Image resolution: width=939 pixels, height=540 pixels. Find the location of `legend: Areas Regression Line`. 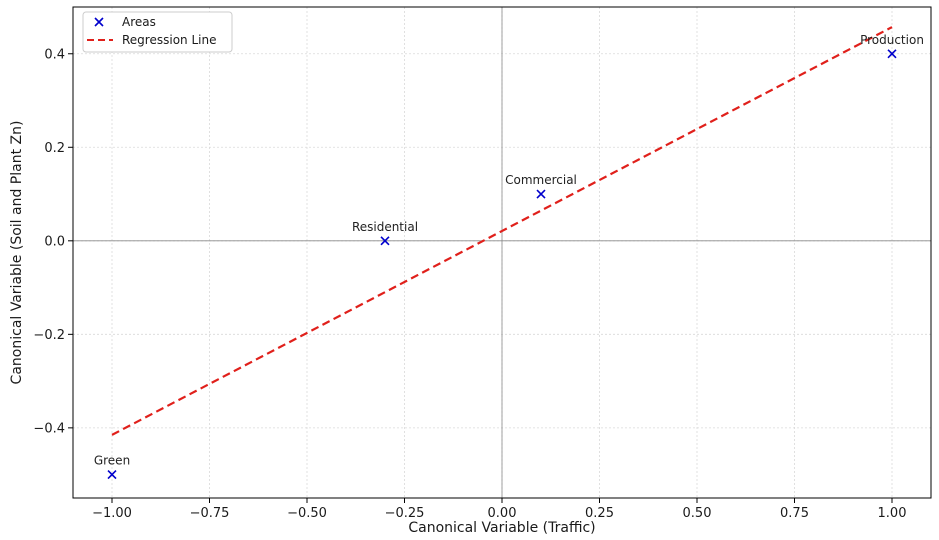

legend: Areas Regression Line is located at coordinates (157, 32).